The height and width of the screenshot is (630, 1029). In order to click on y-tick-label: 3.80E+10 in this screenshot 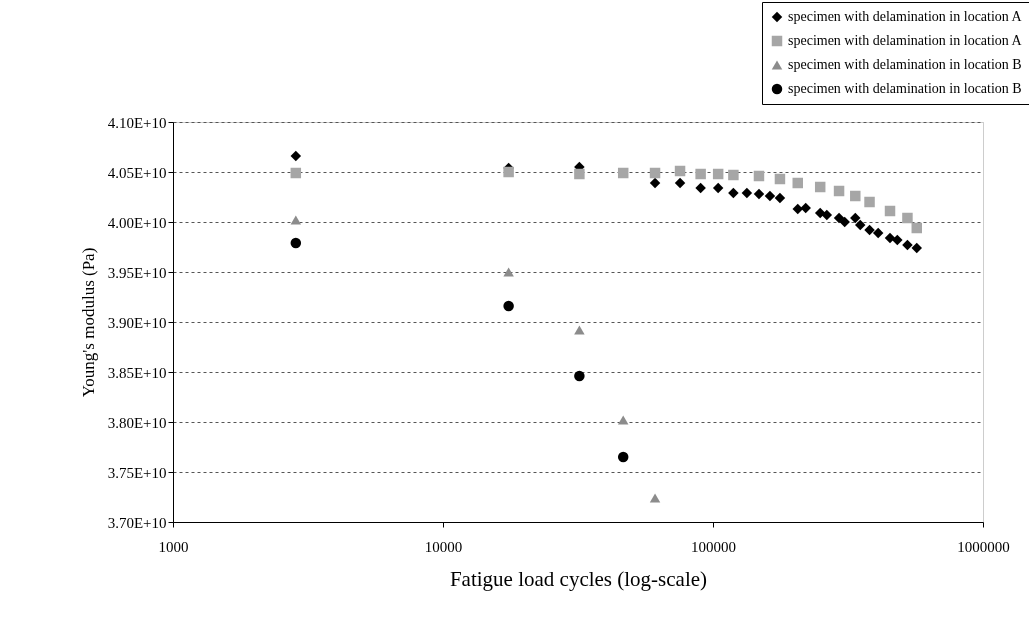, I will do `click(137, 422)`.